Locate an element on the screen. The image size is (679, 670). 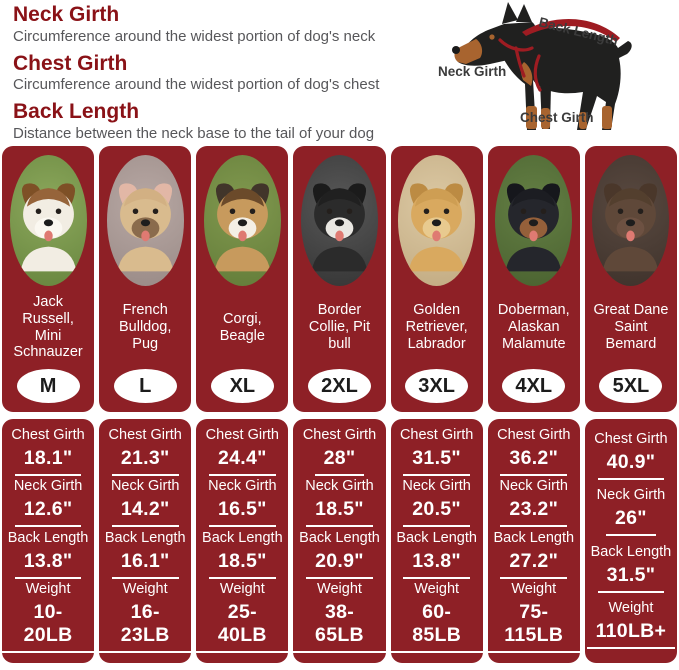
back-length-value: 27.2" is located at coordinates (534, 564).